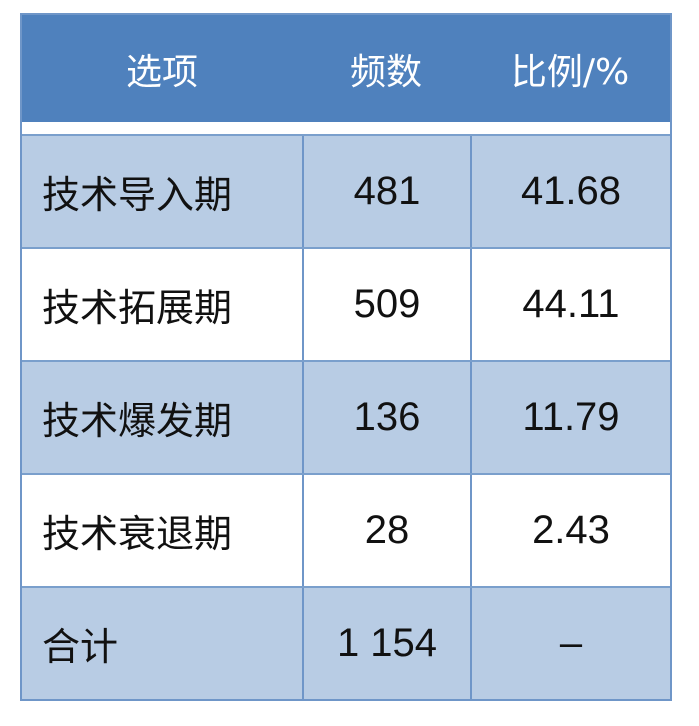  Describe the element at coordinates (137, 195) in the screenshot. I see `cell-option: 技术导入期` at that location.